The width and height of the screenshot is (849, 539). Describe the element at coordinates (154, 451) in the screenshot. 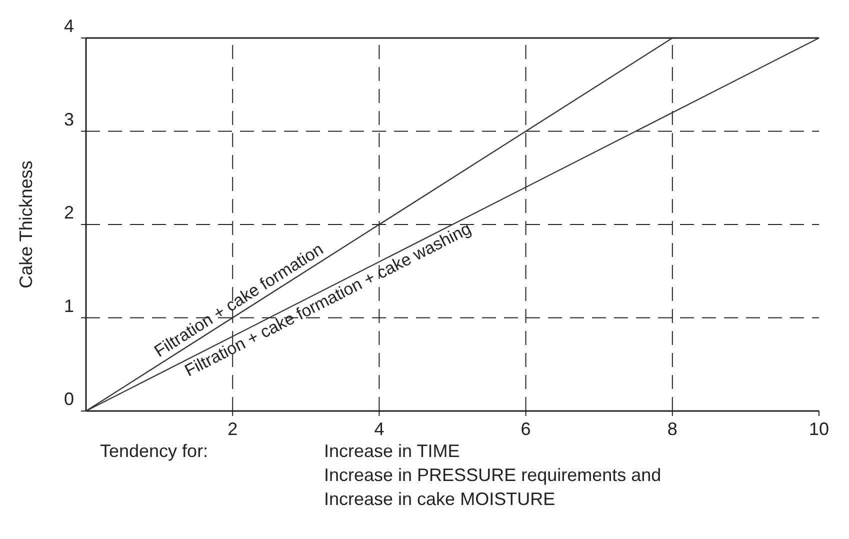

I see `text: Tendency for:` at that location.